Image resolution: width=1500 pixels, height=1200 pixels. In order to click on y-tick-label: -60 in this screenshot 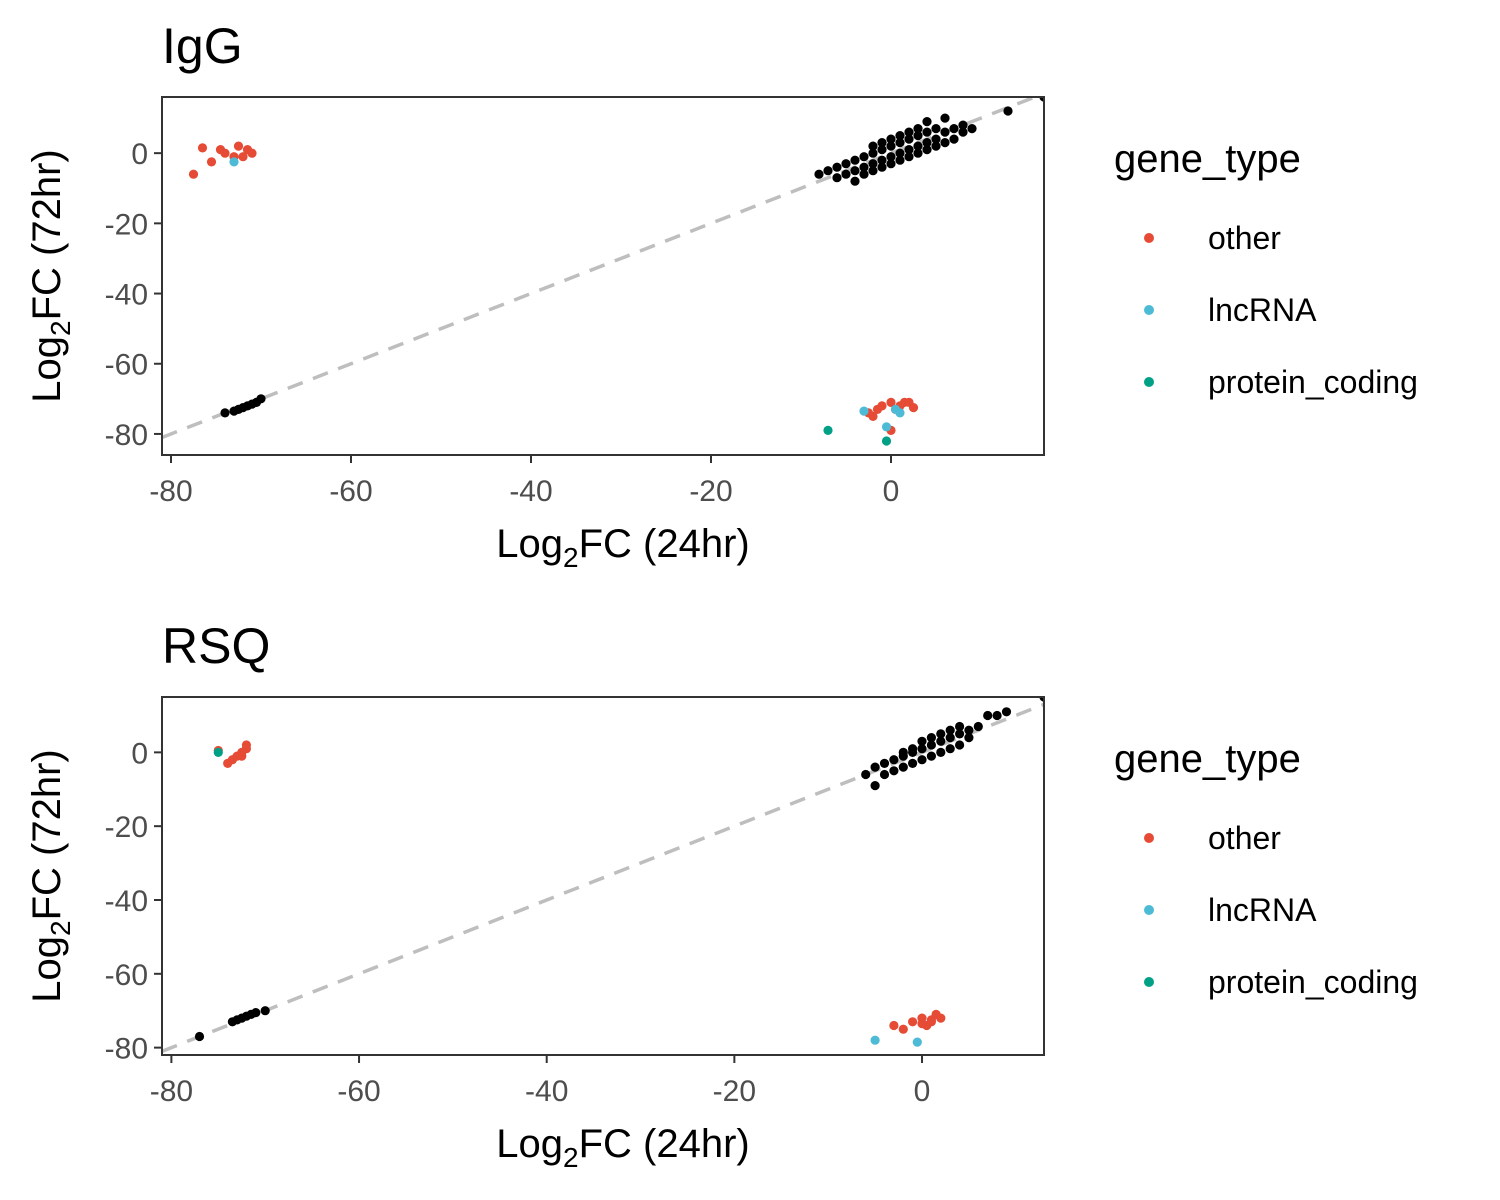, I will do `click(126, 365)`.